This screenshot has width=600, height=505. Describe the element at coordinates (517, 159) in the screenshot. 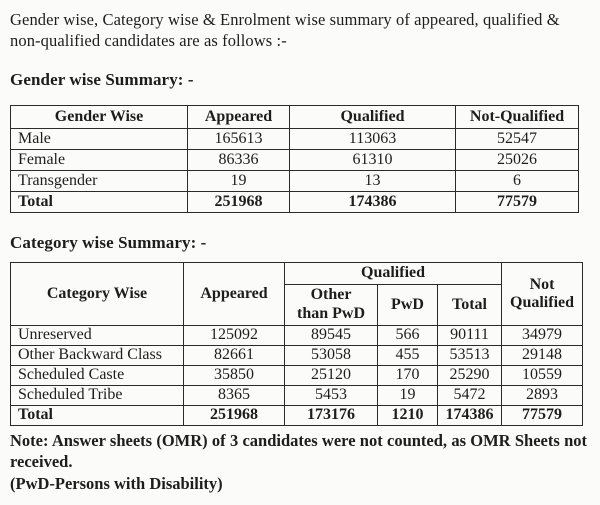

I see `cell-value: 25026` at that location.